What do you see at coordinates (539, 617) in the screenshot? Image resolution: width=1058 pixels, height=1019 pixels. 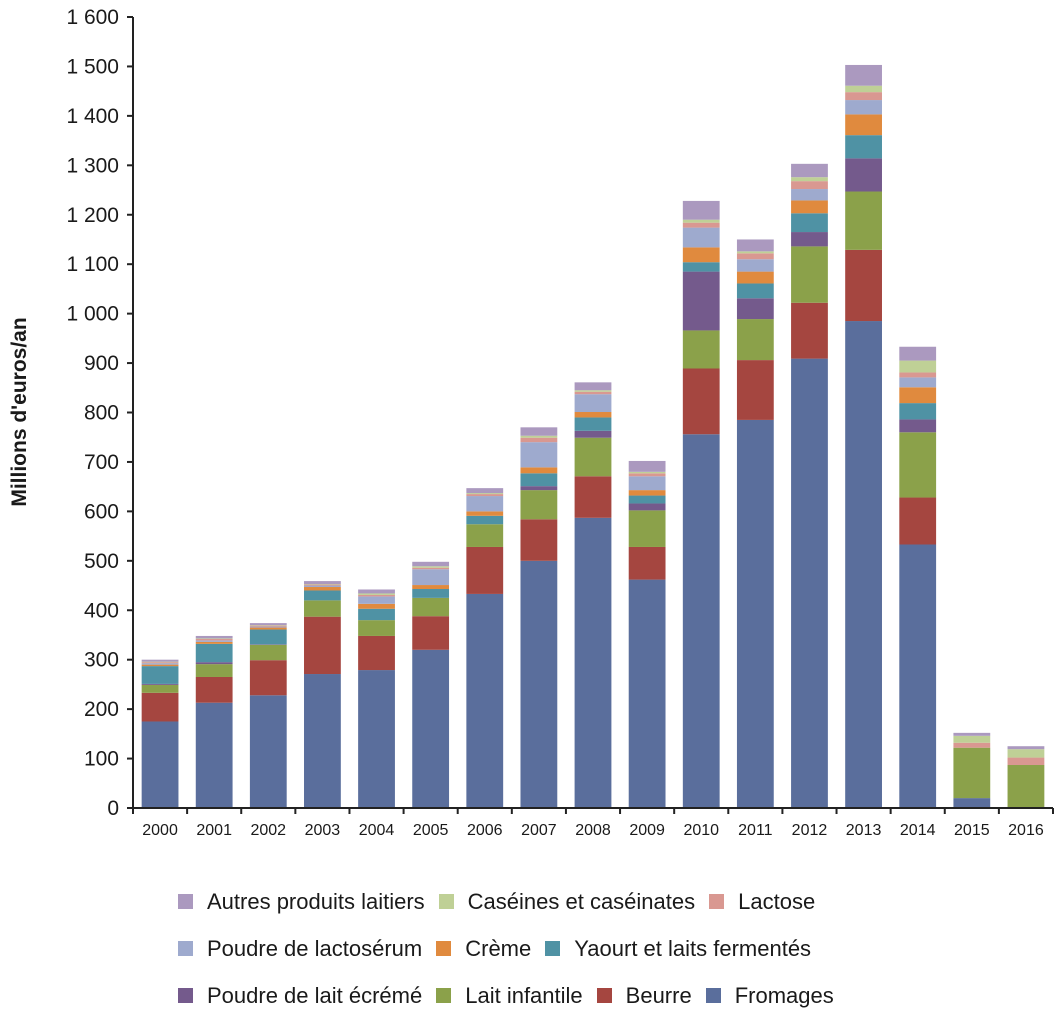 I see `bar-stack-2007` at bounding box center [539, 617].